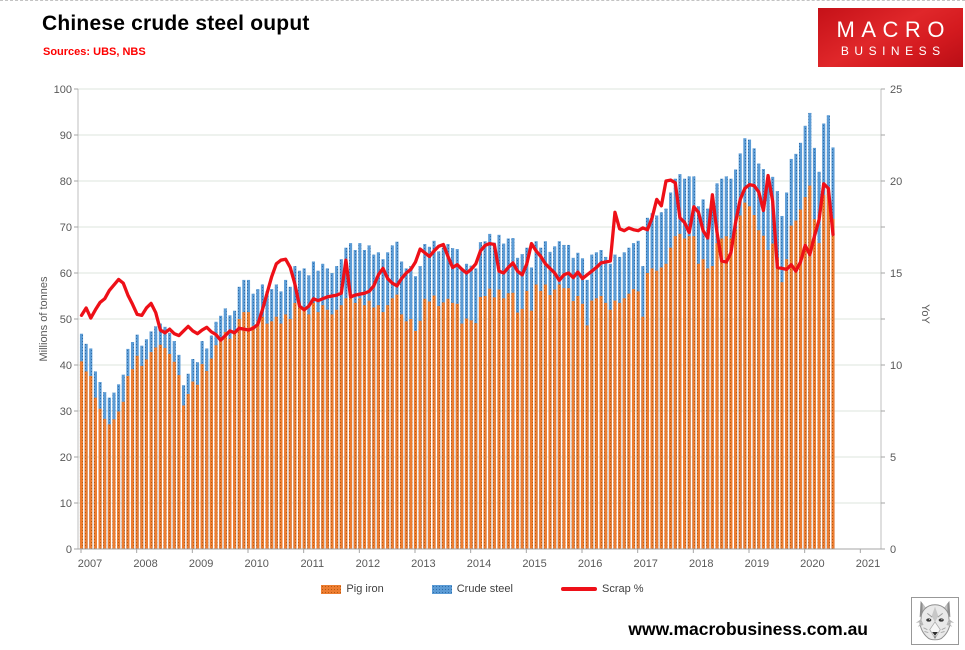 The image size is (965, 650). I want to click on legend-label: Crude steel, so click(484, 589).